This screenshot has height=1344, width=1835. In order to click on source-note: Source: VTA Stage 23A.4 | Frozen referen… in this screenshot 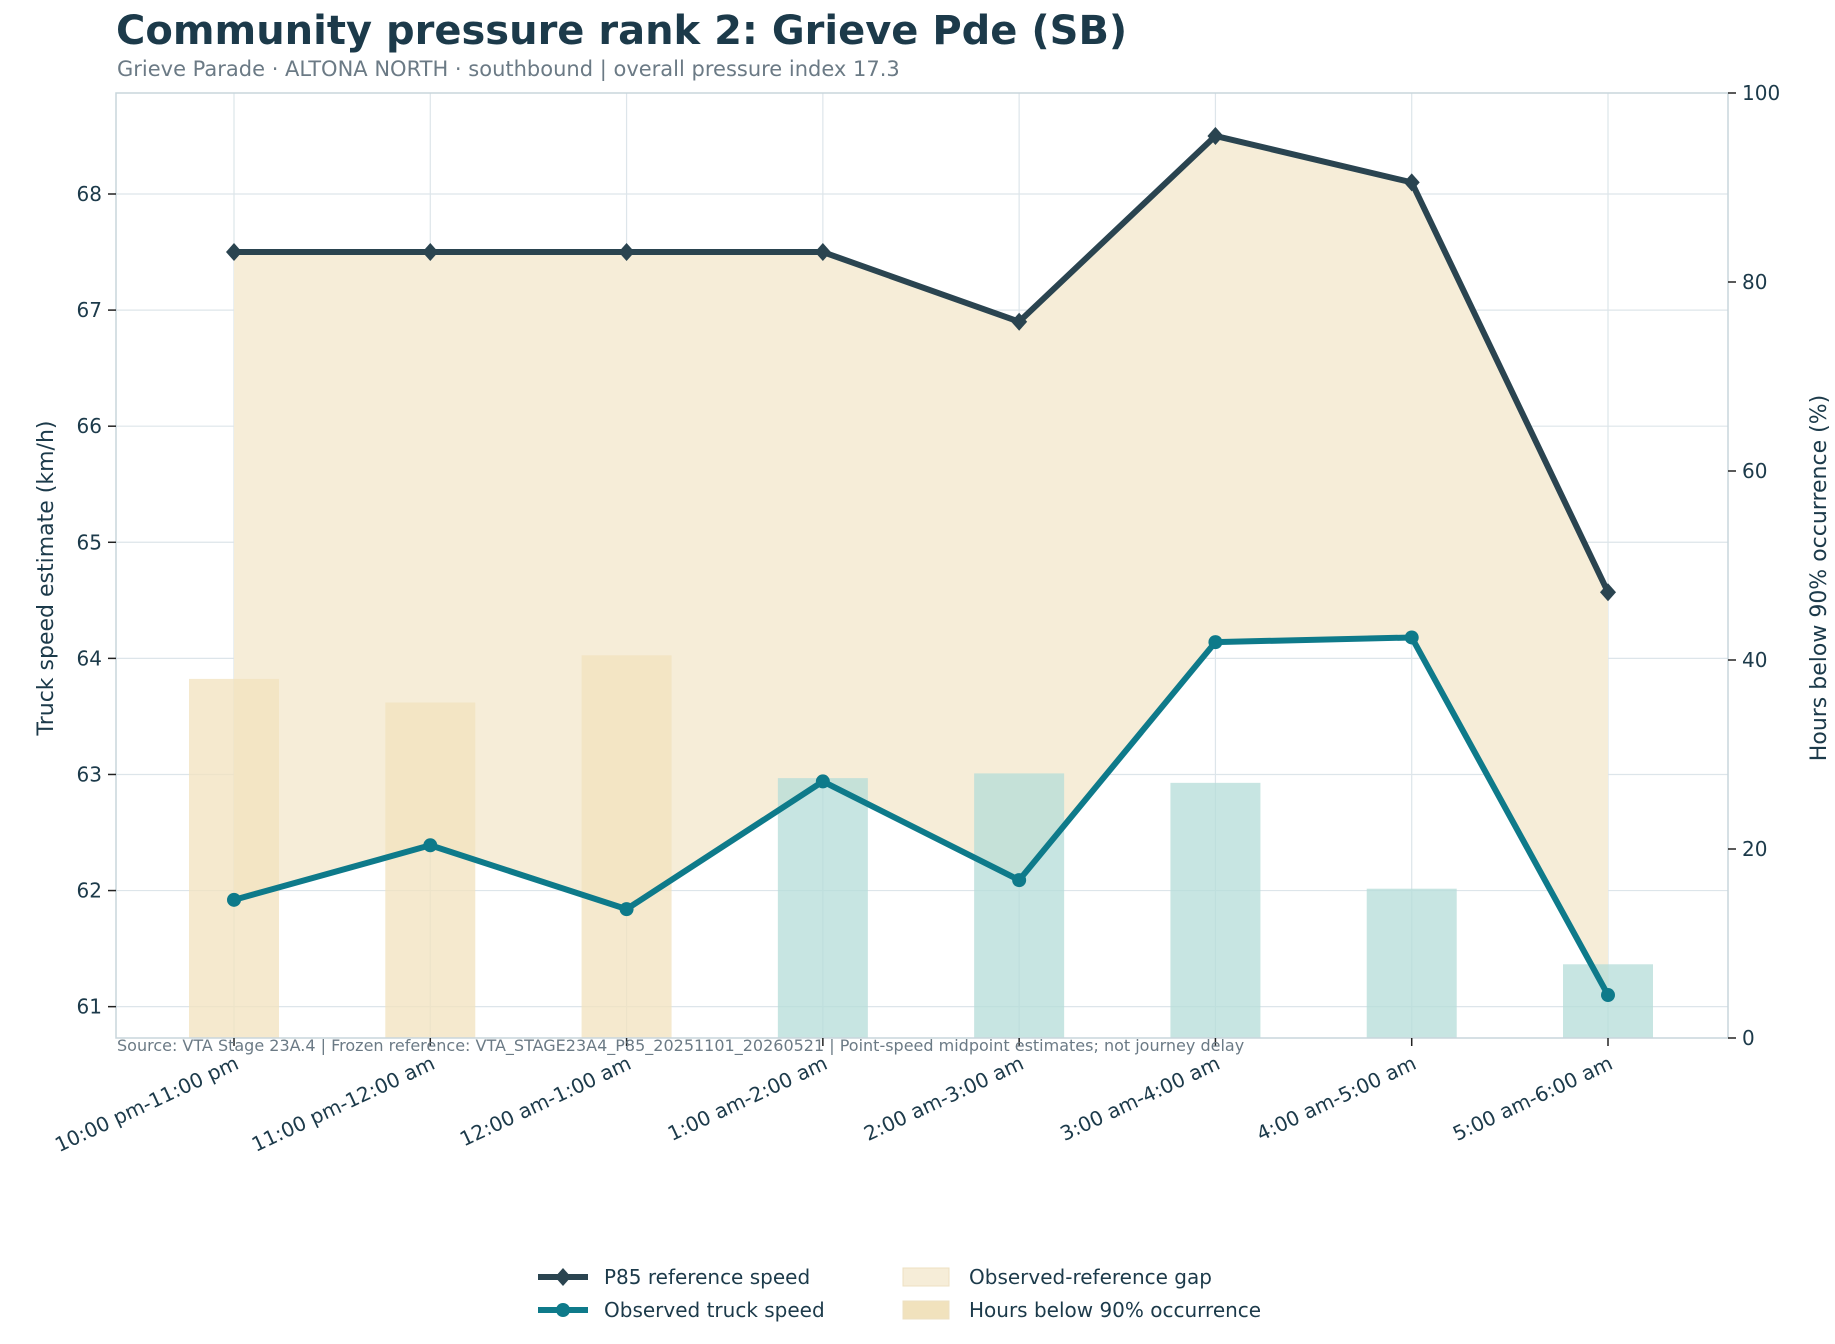, I will do `click(680, 1046)`.